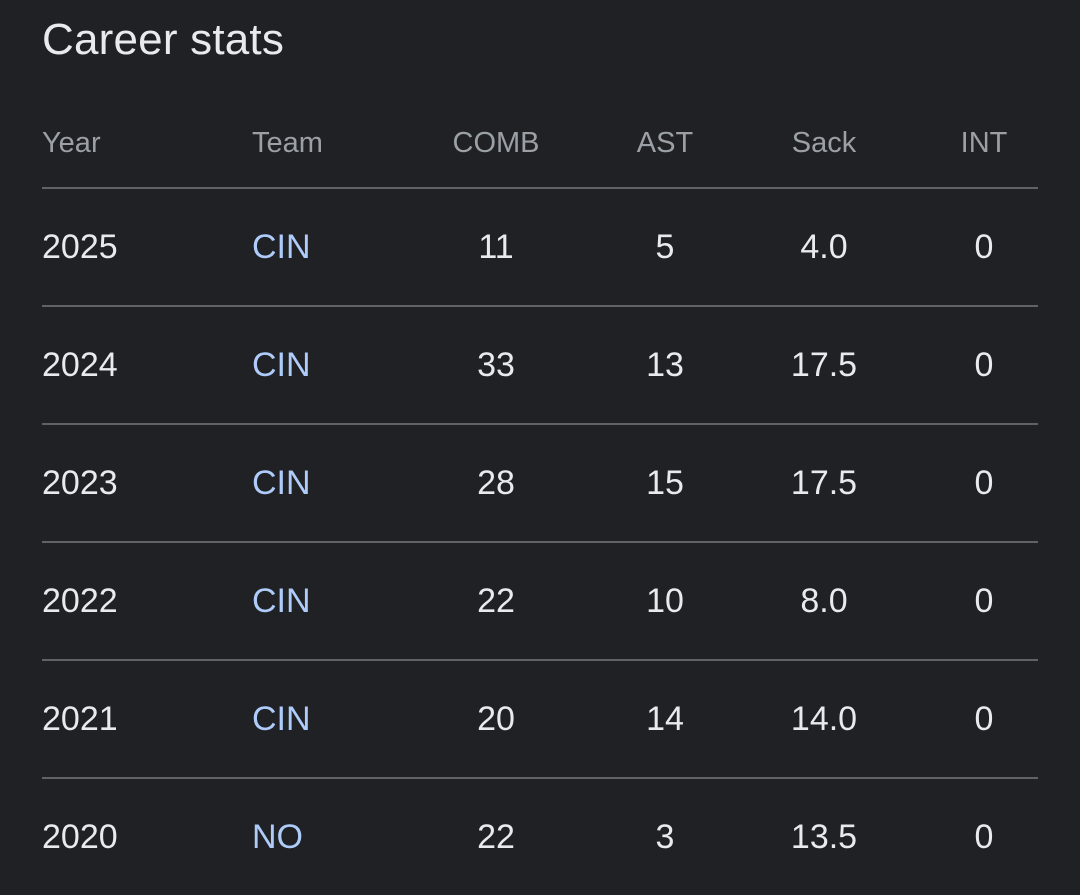  I want to click on cell-sack: 4.0, so click(824, 246).